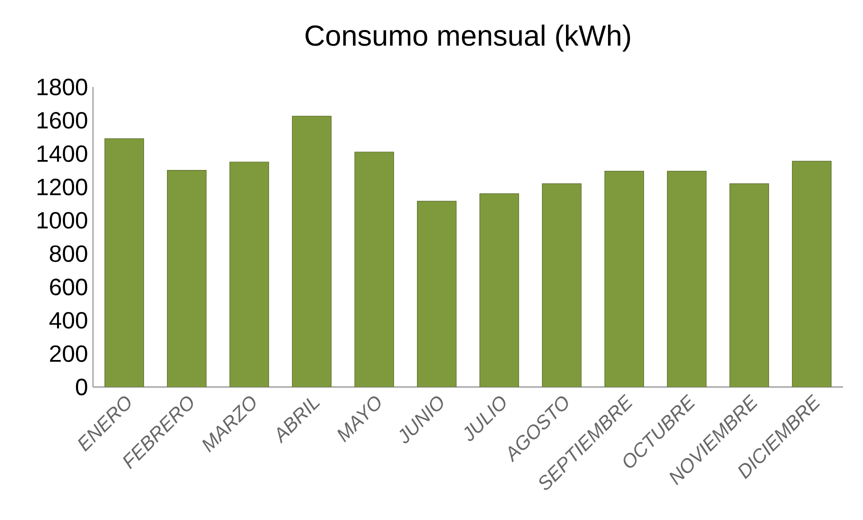 This screenshot has width=863, height=520. What do you see at coordinates (68, 320) in the screenshot?
I see `y-tick-label: 400` at bounding box center [68, 320].